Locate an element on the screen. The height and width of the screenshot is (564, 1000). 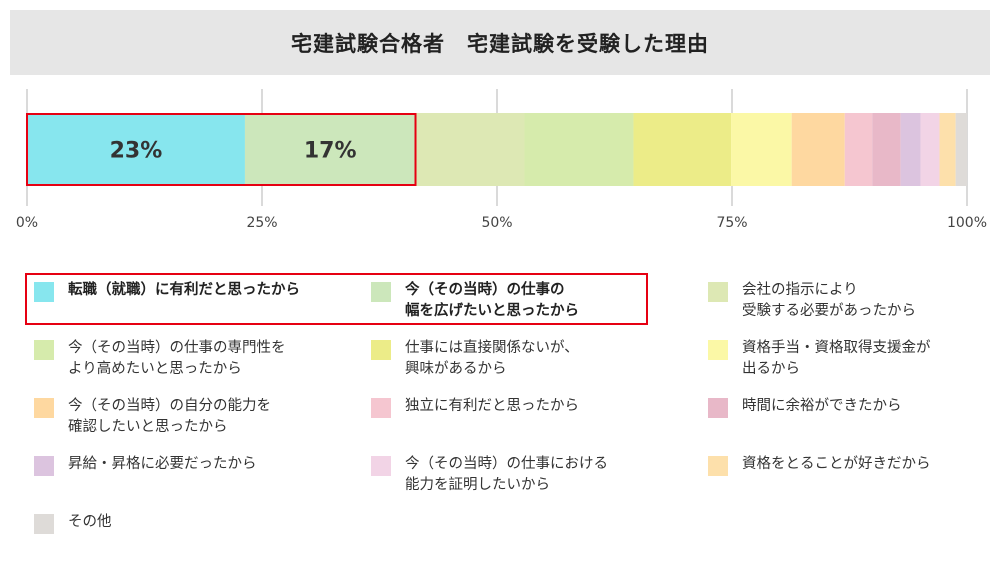
legend-item: 仕事には直接関係ないが、 興味があるから is located at coordinates (539, 359).